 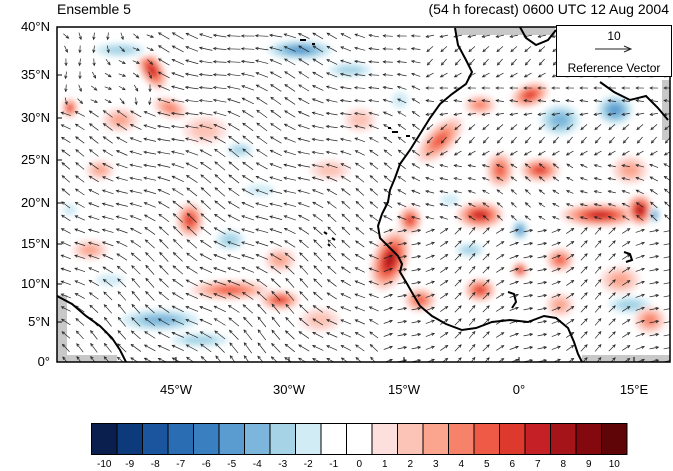 I want to click on colorbar-label: 10, so click(x=614, y=464).